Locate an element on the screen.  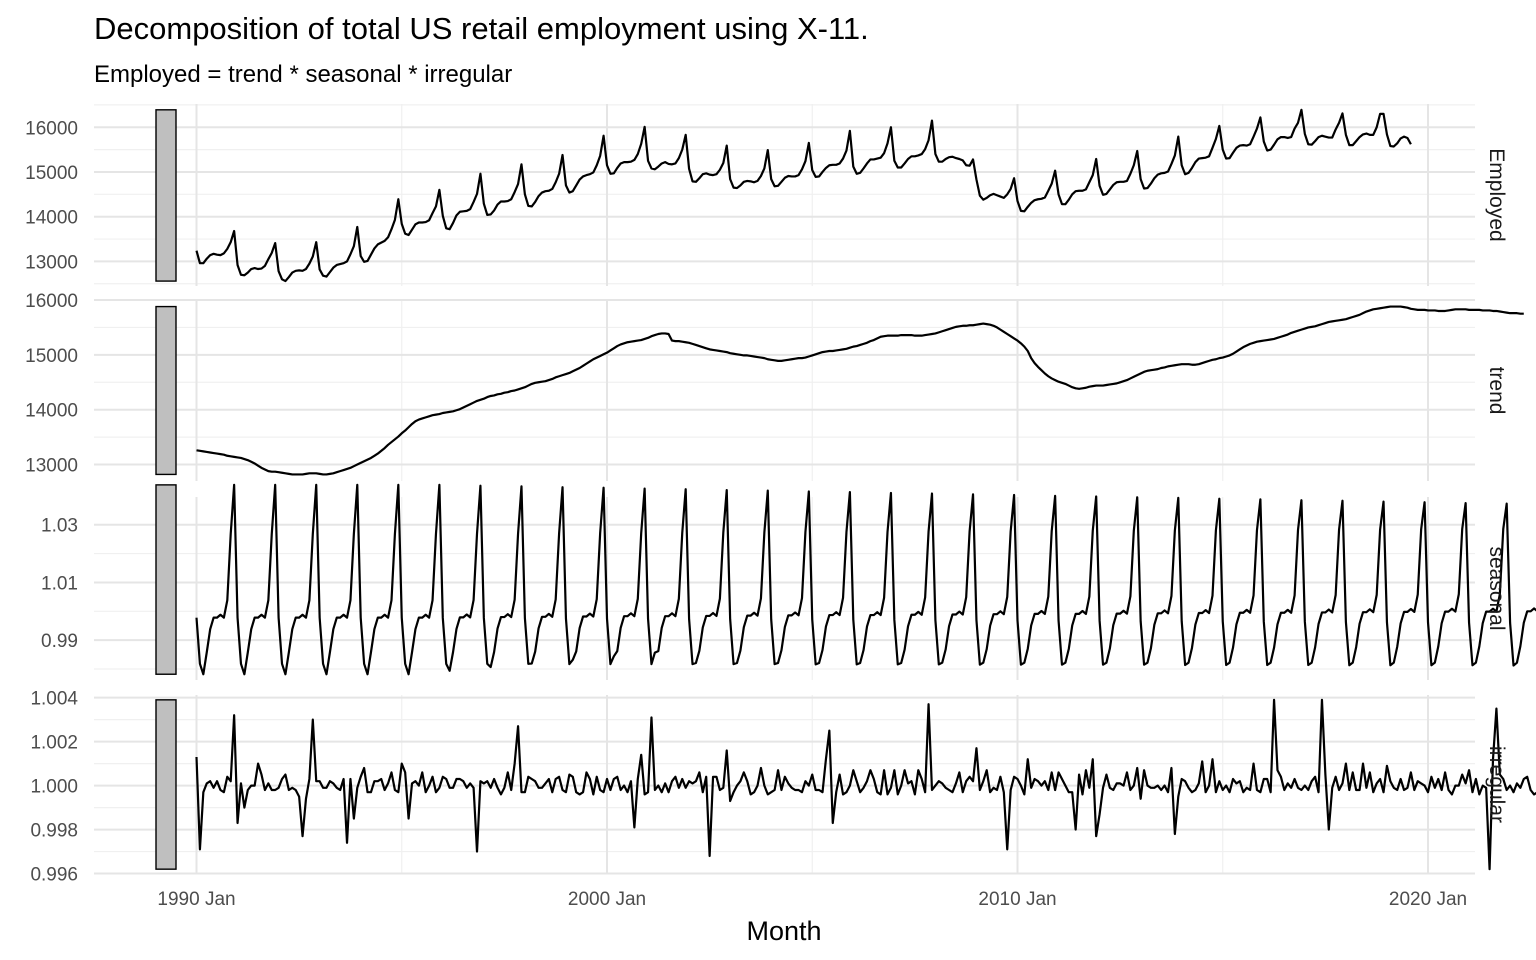
y-tick-label: 1.01 is located at coordinates (59, 583).